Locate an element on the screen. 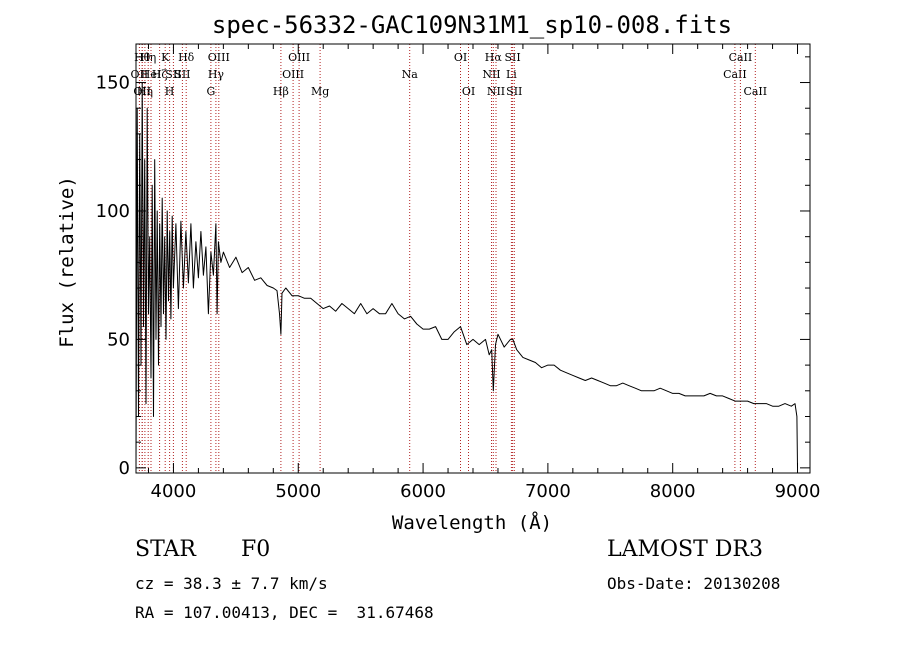  object-subclass: F0 is located at coordinates (256, 549).